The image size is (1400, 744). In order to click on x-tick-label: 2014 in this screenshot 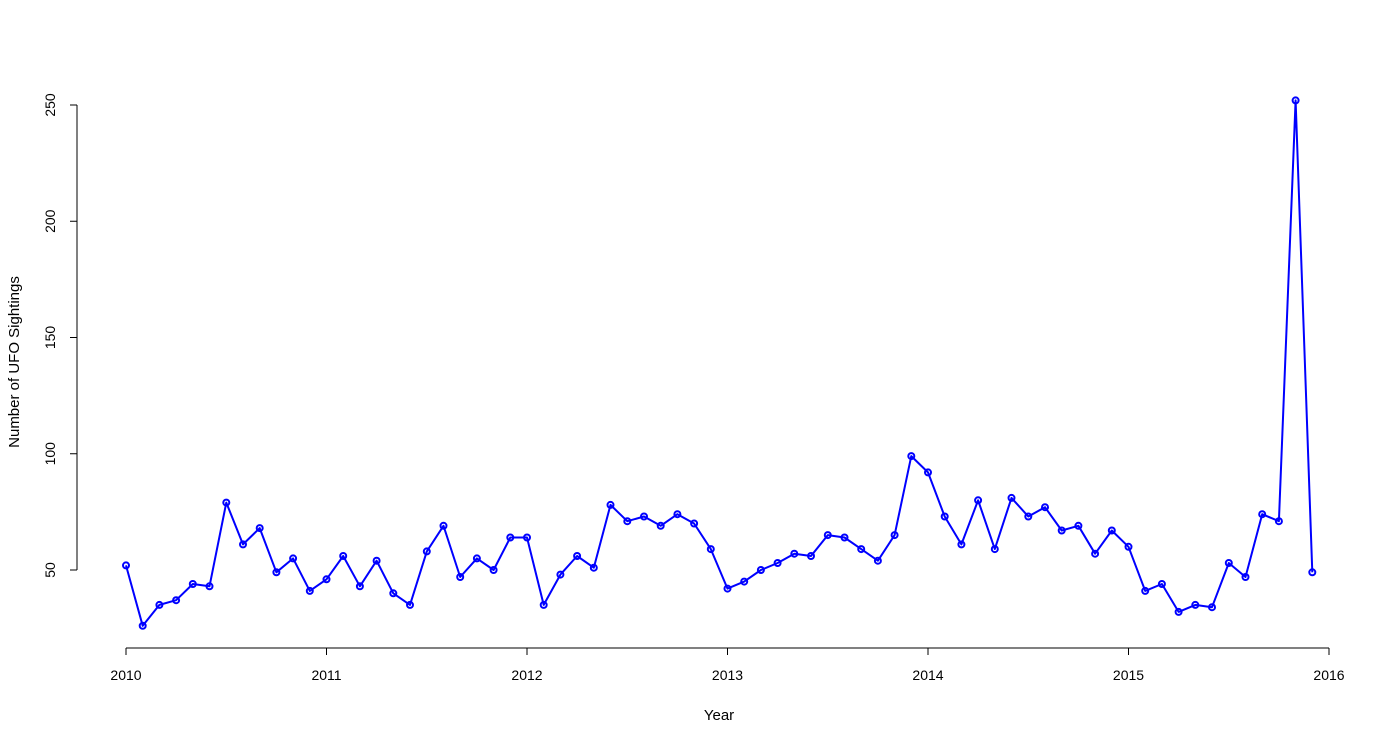, I will do `click(927, 675)`.